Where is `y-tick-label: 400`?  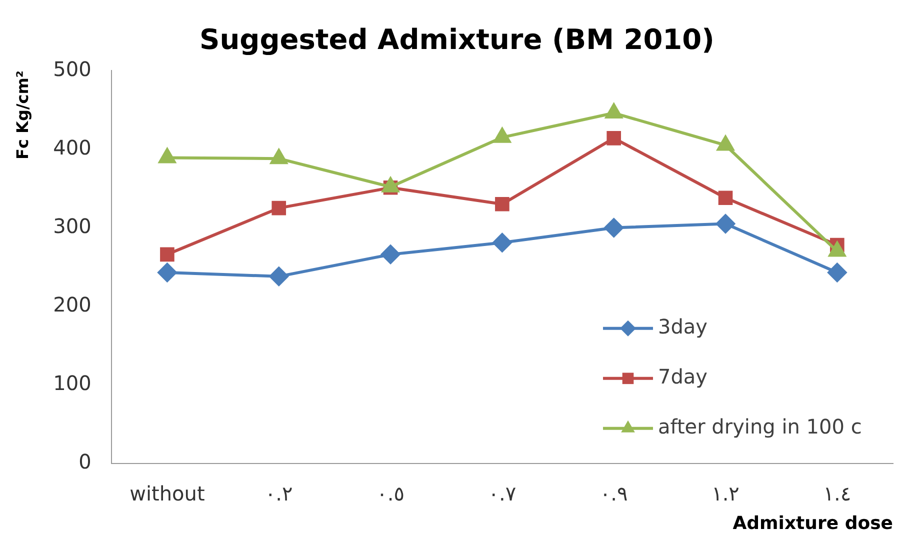
y-tick-label: 400 is located at coordinates (72, 147).